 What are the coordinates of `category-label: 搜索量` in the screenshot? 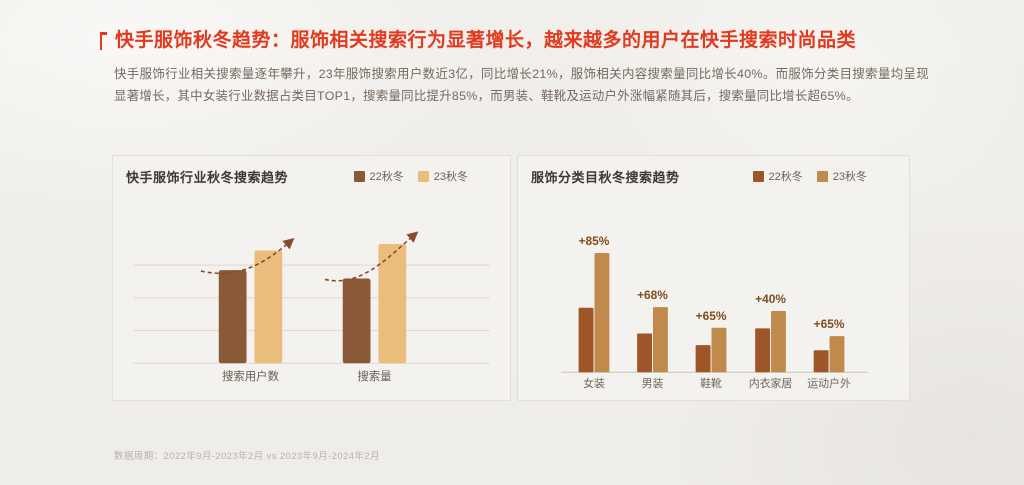 It's located at (374, 376).